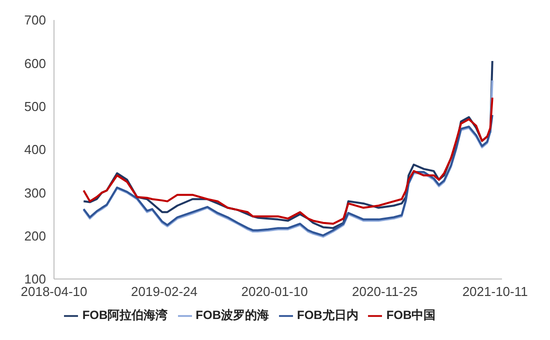 This screenshot has width=550, height=340. Describe the element at coordinates (274, 292) in the screenshot. I see `x-tick-label: 2020-01-10` at that location.